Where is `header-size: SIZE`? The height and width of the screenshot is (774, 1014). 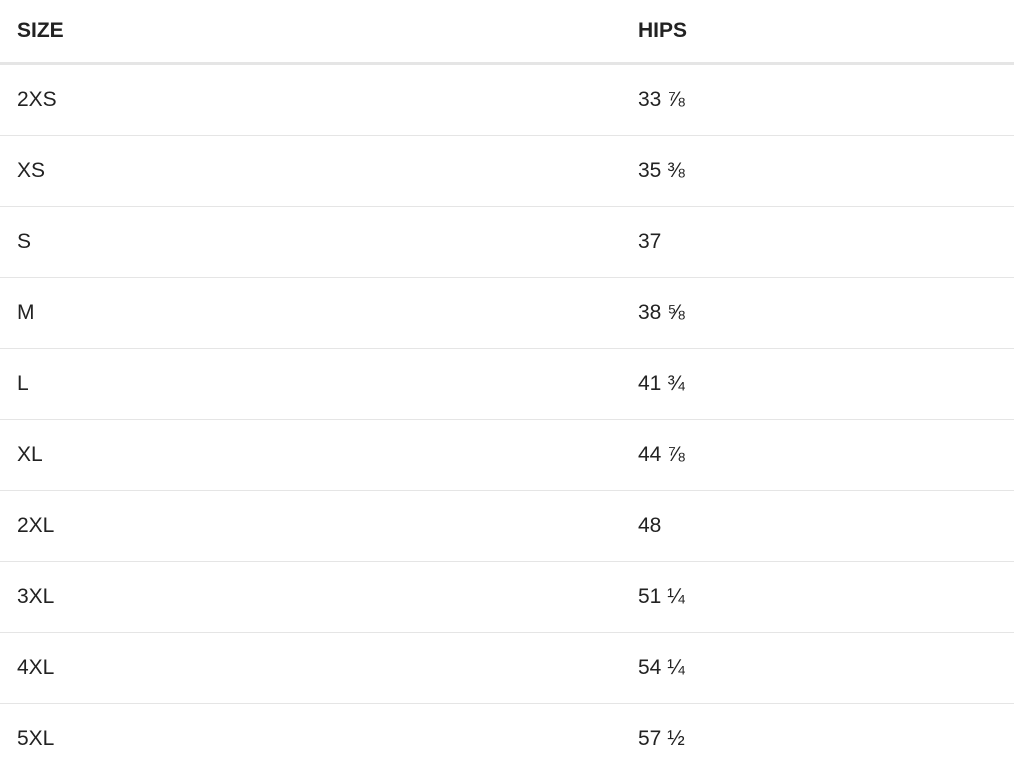
header-size: SIZE is located at coordinates (319, 32).